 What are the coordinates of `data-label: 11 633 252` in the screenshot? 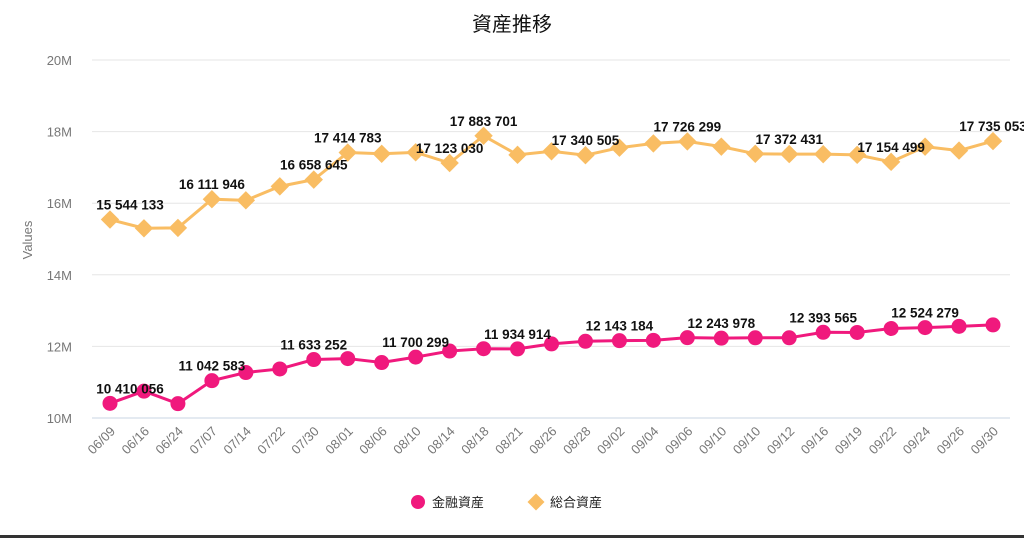 It's located at (313, 345).